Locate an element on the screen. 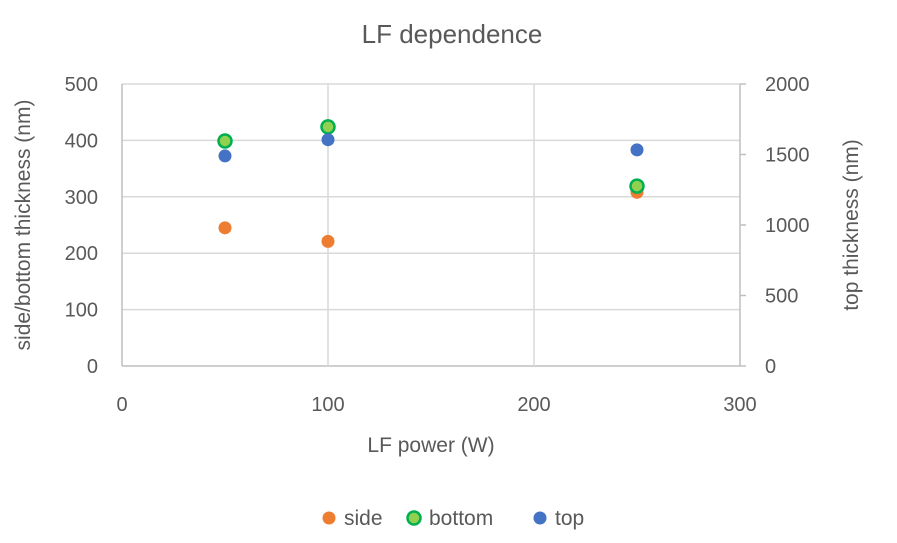 Image resolution: width=897 pixels, height=543 pixels. data-points is located at coordinates (431, 183).